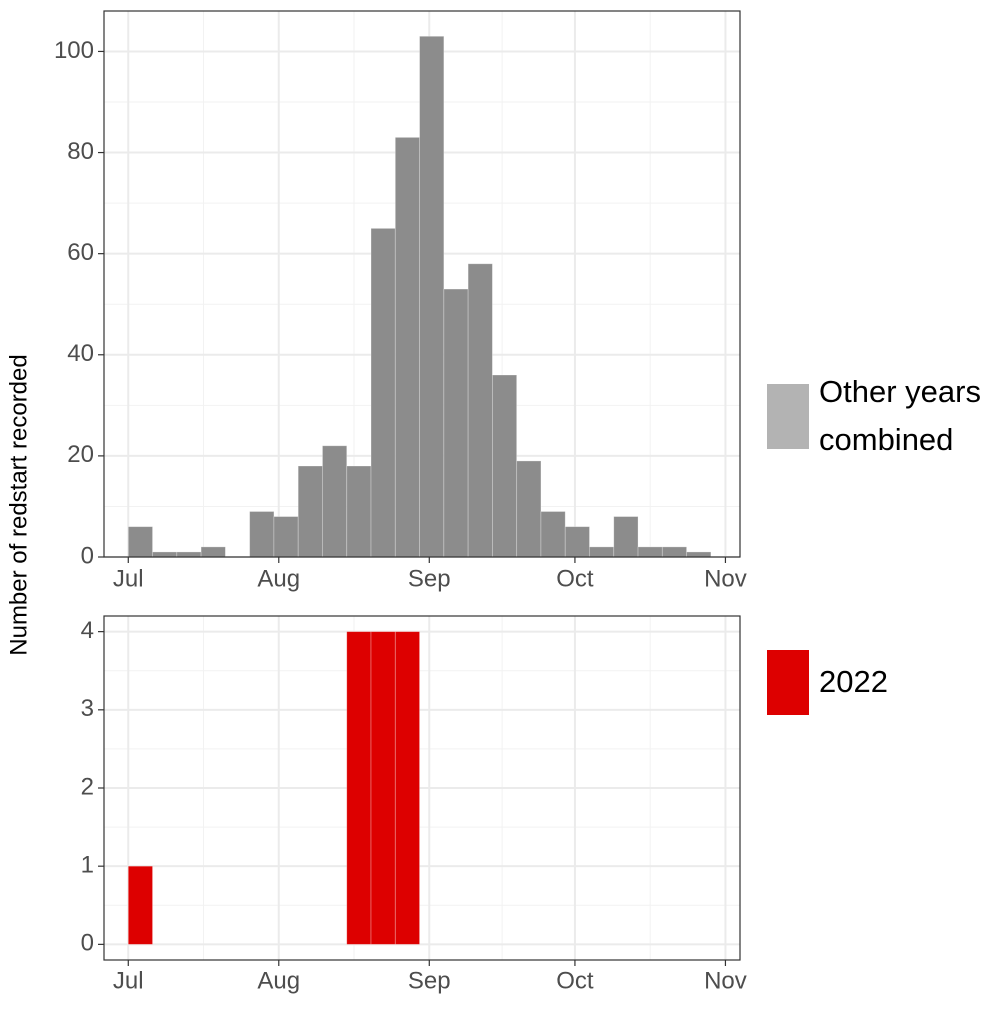 Image resolution: width=1008 pixels, height=1013 pixels. What do you see at coordinates (87, 630) in the screenshot?
I see `y-tick-label: 4` at bounding box center [87, 630].